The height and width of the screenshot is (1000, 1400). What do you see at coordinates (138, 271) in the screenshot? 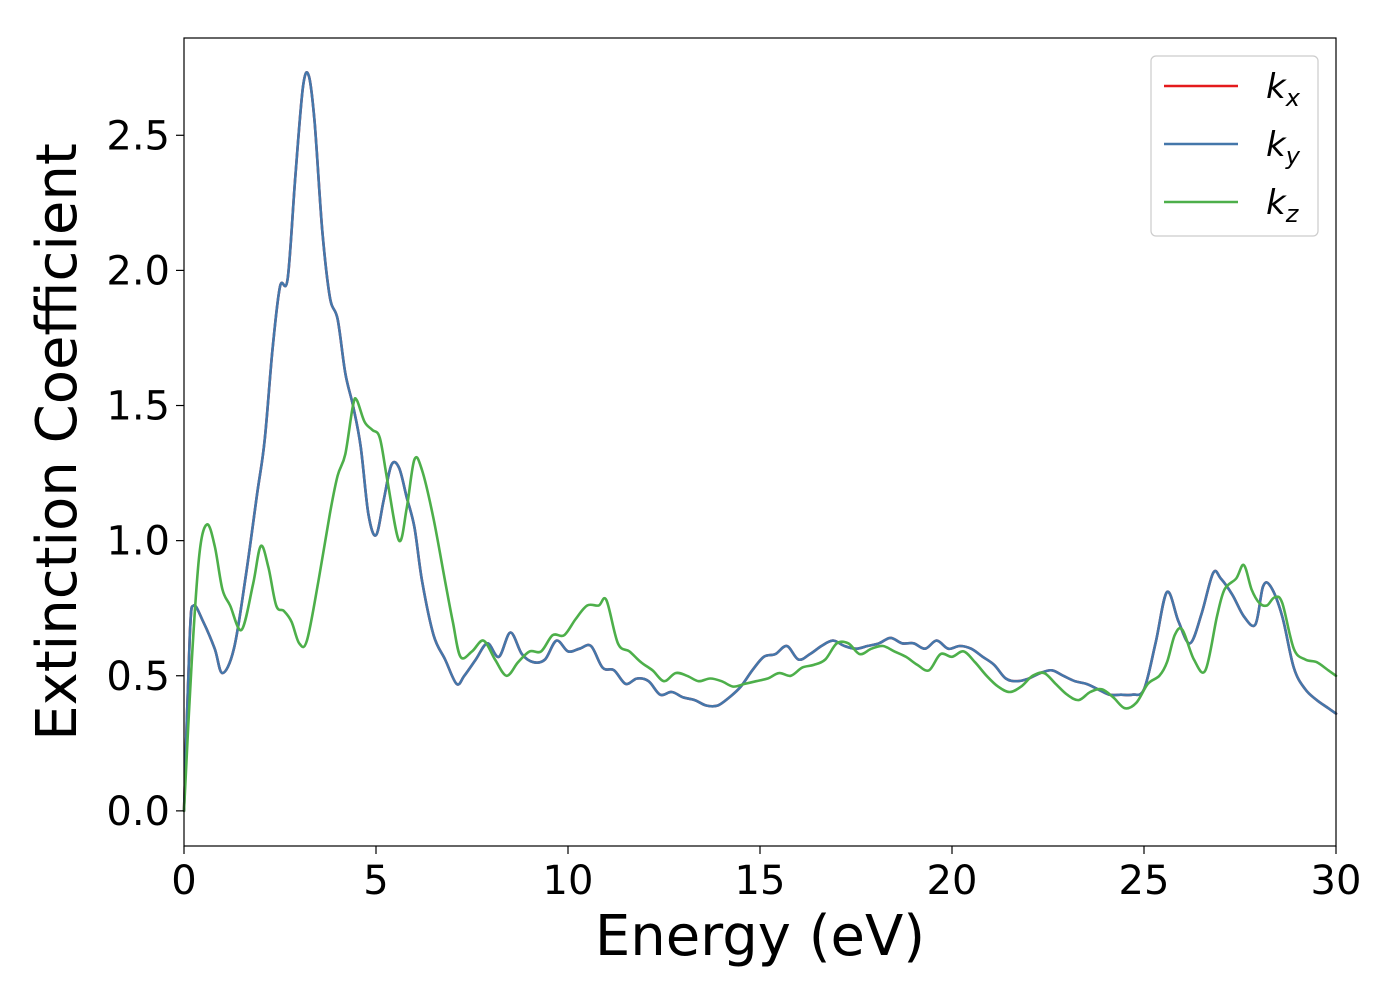
I see `y-tick-label: 2.0` at bounding box center [138, 271].